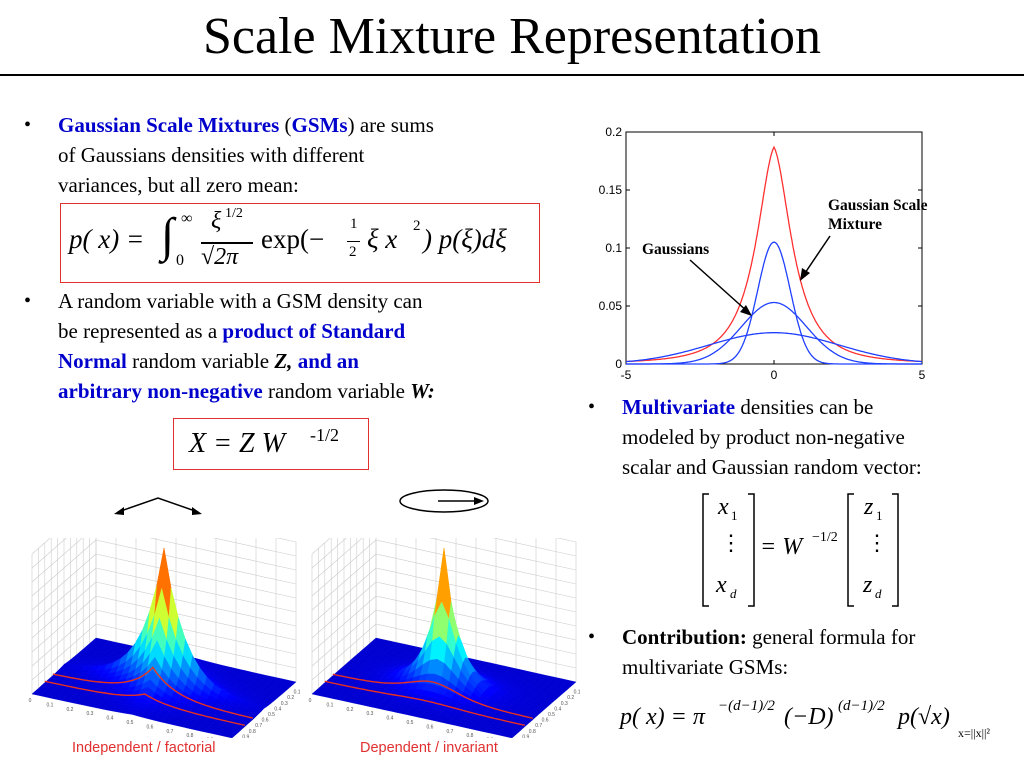 This screenshot has width=1024, height=768. I want to click on bullet1-line3: variances, but all zero mean:, so click(178, 185).